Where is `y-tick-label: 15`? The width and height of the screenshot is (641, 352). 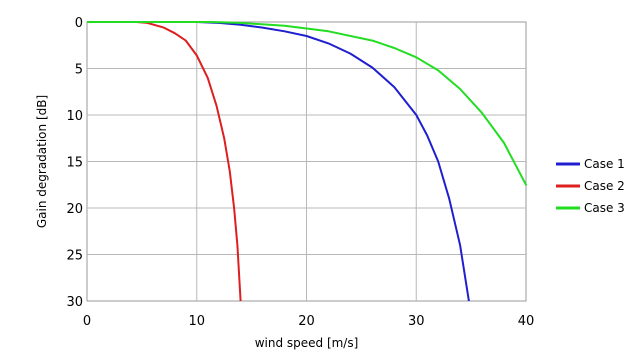 y-tick-label: 15 is located at coordinates (74, 163).